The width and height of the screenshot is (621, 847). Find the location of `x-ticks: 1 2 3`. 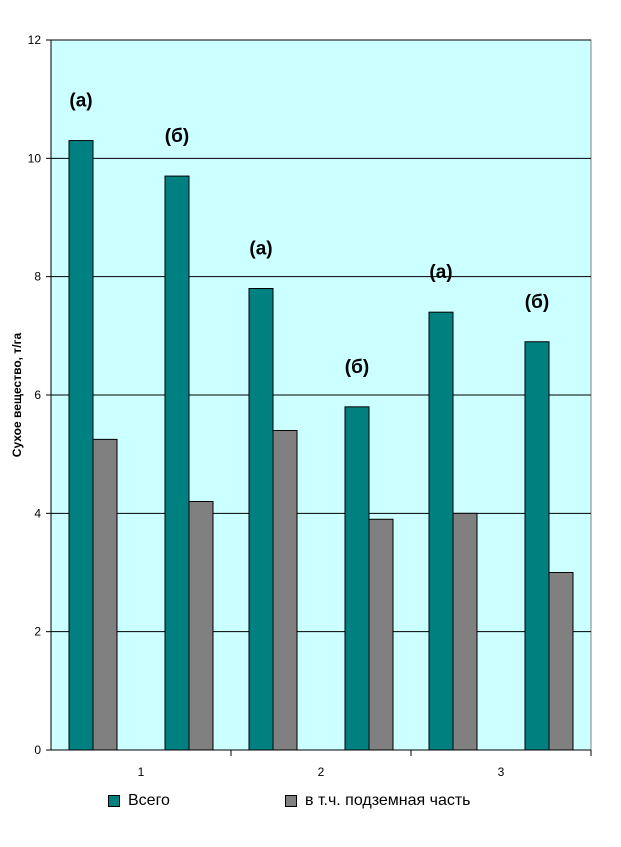

x-ticks: 1 2 3 is located at coordinates (365, 764).